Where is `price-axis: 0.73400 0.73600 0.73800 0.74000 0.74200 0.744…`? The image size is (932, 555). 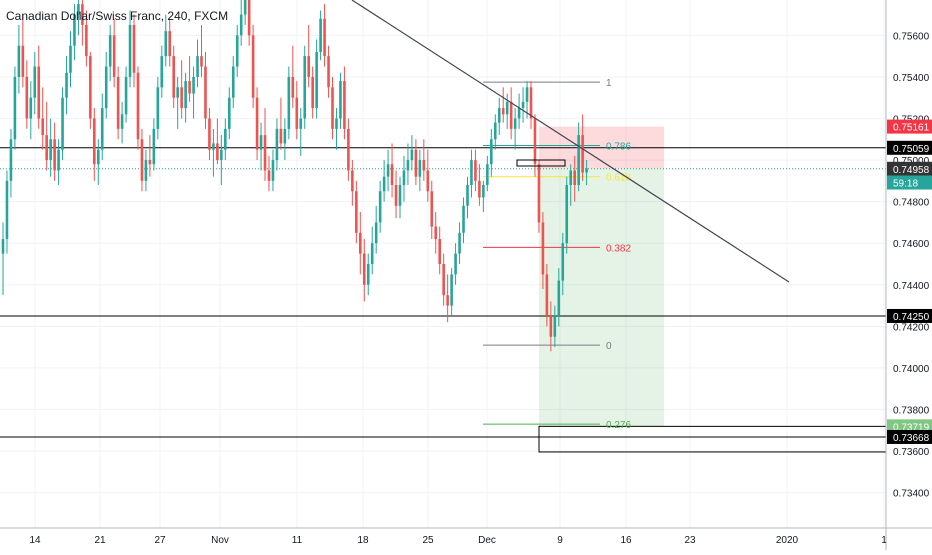 price-axis: 0.73400 0.73600 0.73800 0.74000 0.74200 0.744… is located at coordinates (908, 275).